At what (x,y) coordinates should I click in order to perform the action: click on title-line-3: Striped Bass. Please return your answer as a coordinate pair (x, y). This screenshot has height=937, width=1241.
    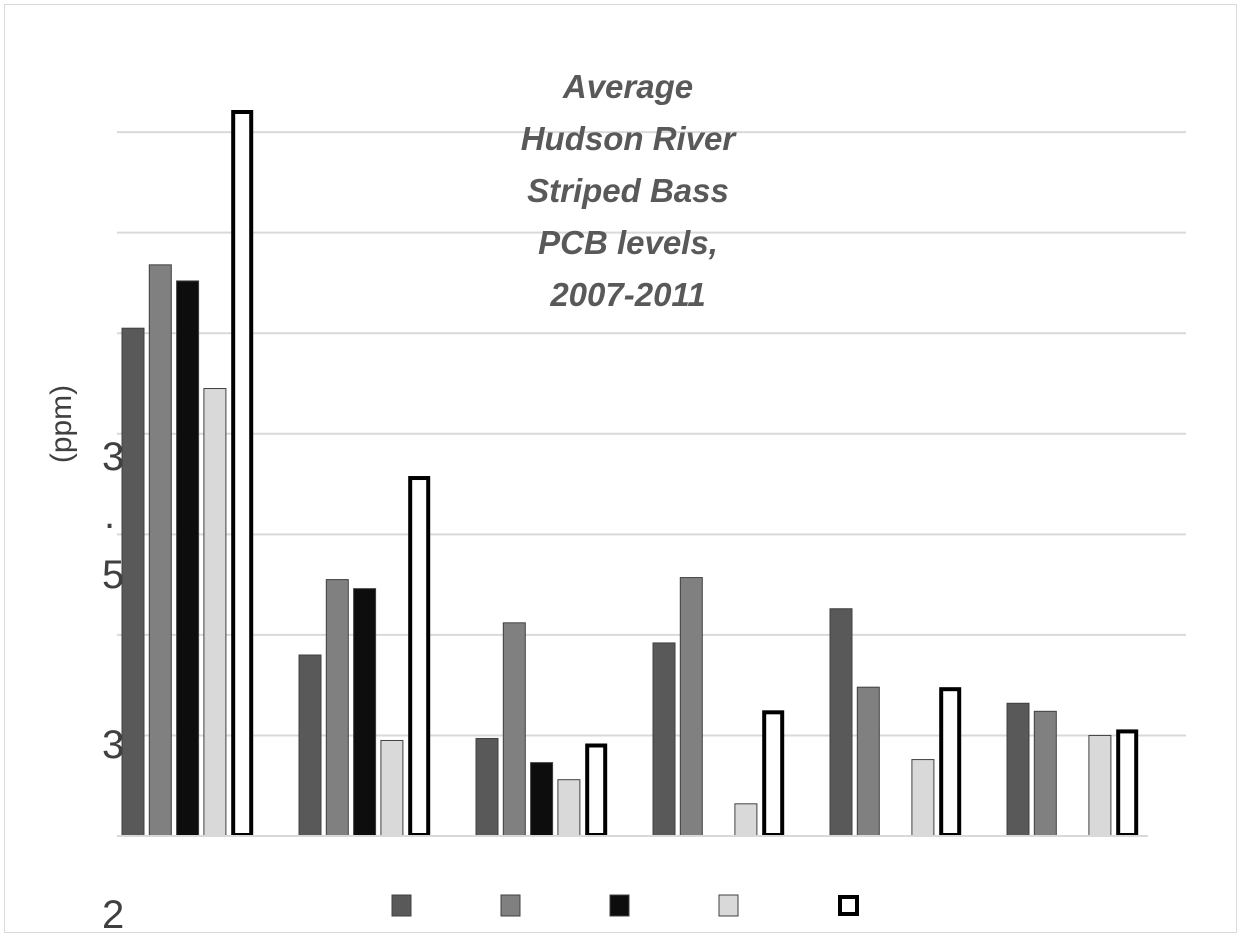
    Looking at the image, I should click on (628, 190).